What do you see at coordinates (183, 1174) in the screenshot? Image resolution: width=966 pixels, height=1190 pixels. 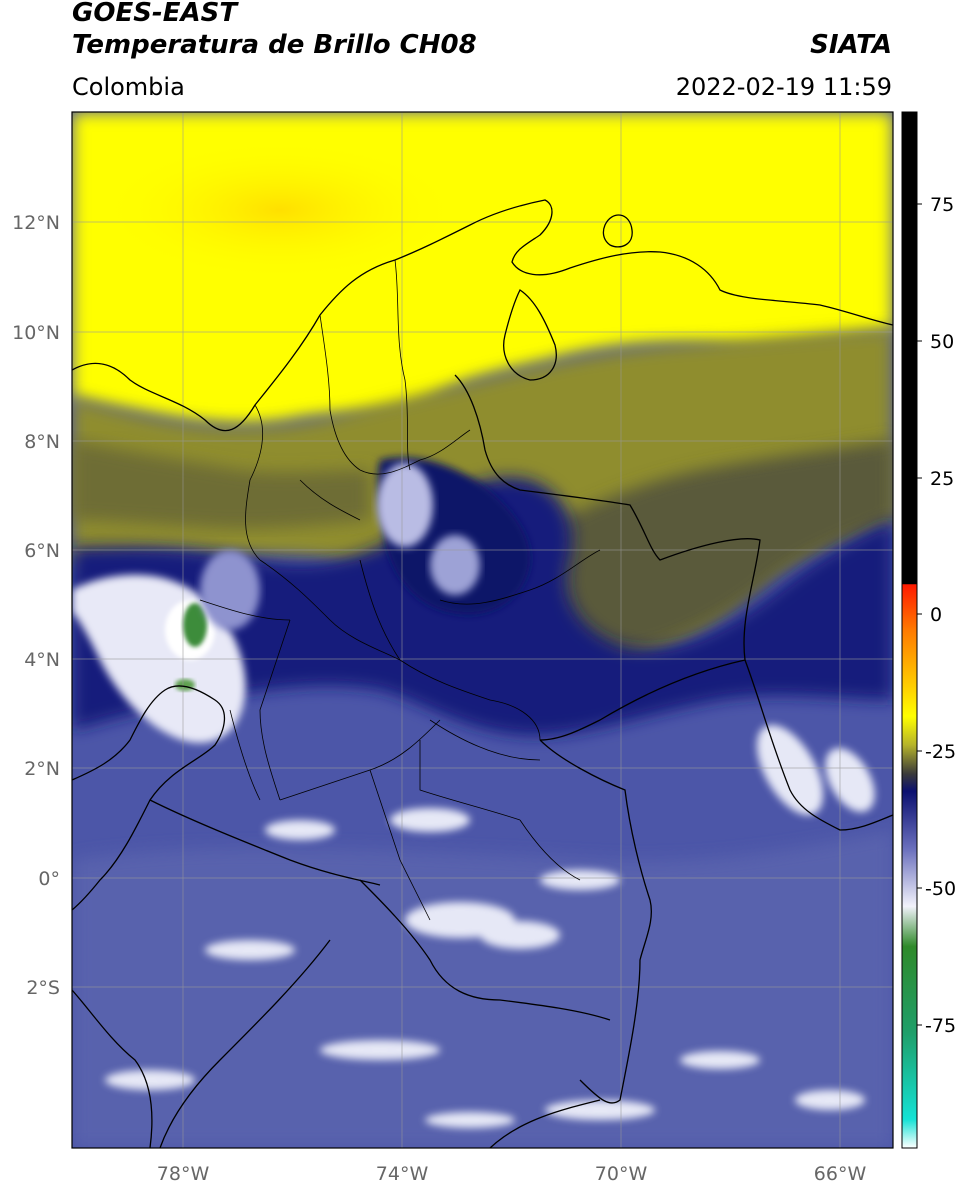 I see `lon-label-78w: 78°W` at bounding box center [183, 1174].